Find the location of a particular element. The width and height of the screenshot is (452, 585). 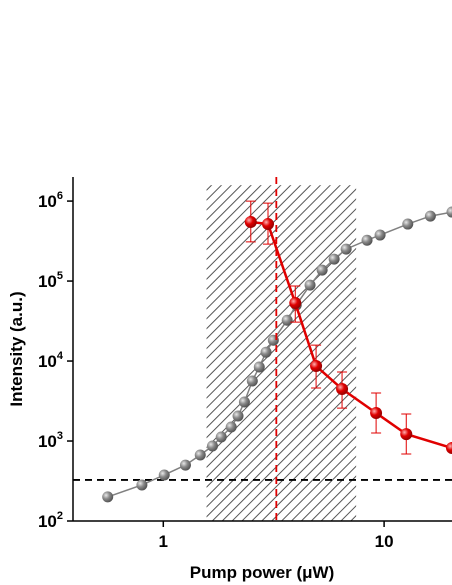

x-tick-label: 1 is located at coordinates (163, 541).